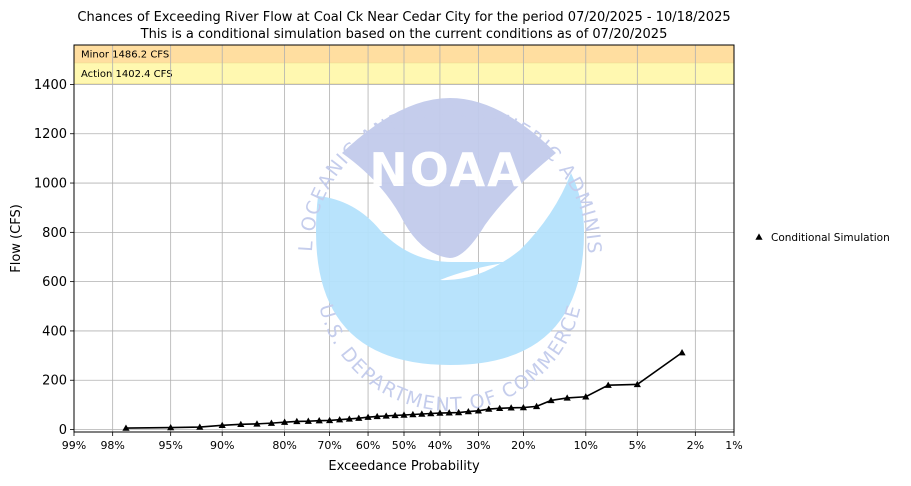  What do you see at coordinates (74, 445) in the screenshot?
I see `x-tick-label: 99%` at bounding box center [74, 445].